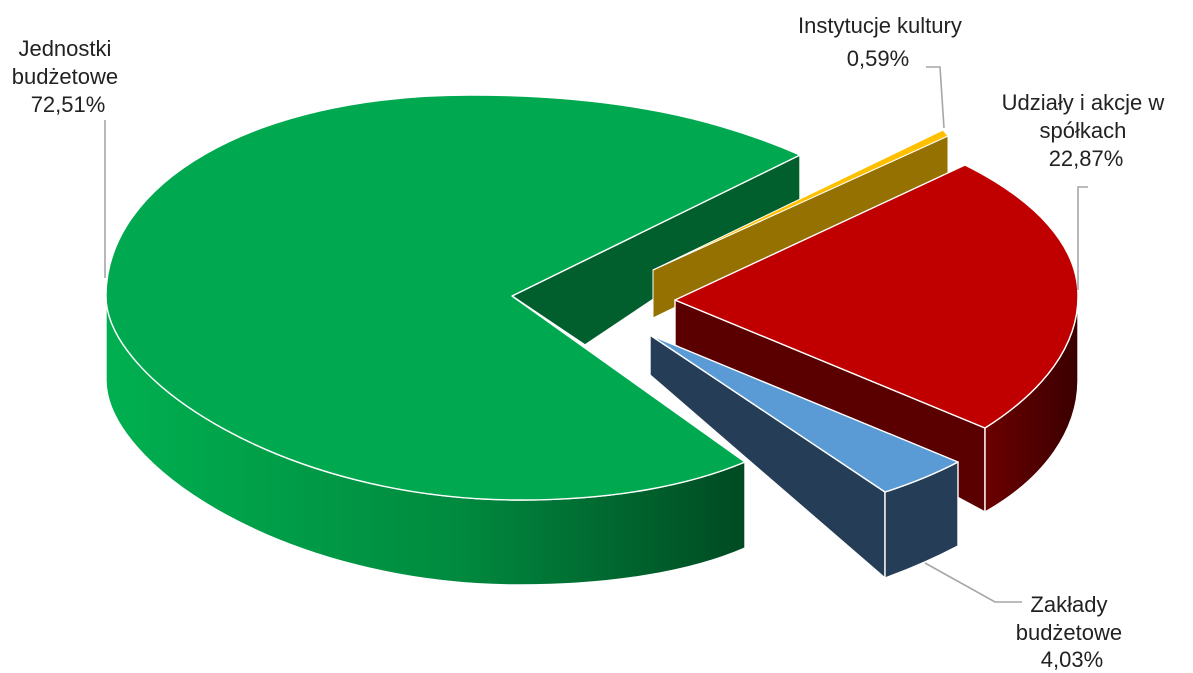  I want to click on leader-line-zaklady, so click(973, 582).